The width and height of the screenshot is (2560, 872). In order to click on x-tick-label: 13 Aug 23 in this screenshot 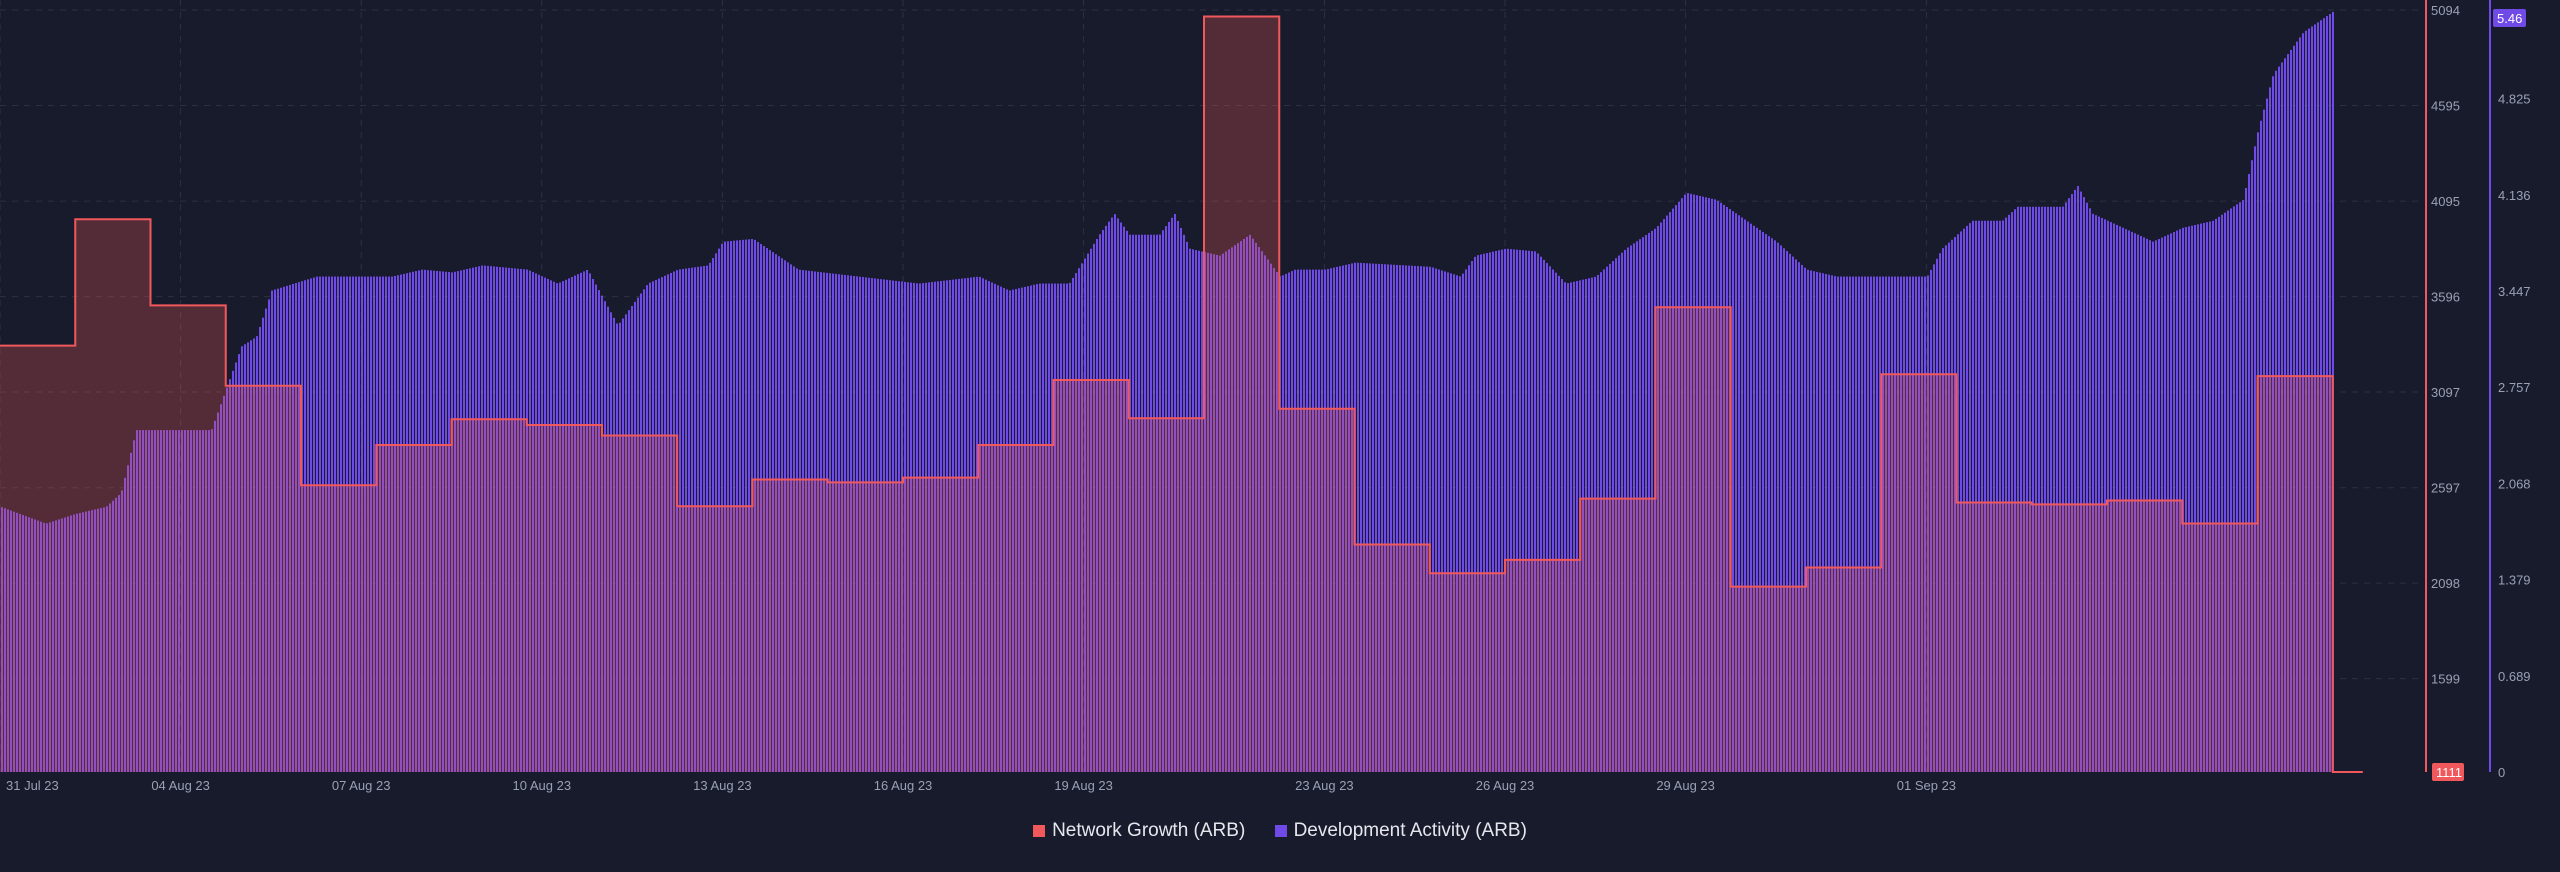, I will do `click(722, 785)`.